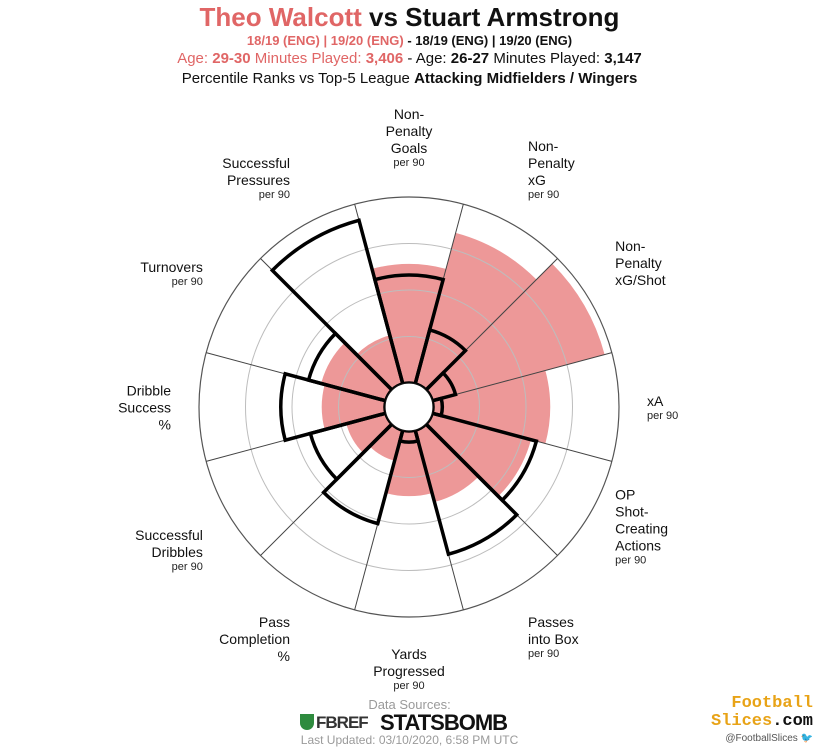 The width and height of the screenshot is (819, 750). Describe the element at coordinates (537, 180) in the screenshot. I see `category-label-line: xG` at that location.